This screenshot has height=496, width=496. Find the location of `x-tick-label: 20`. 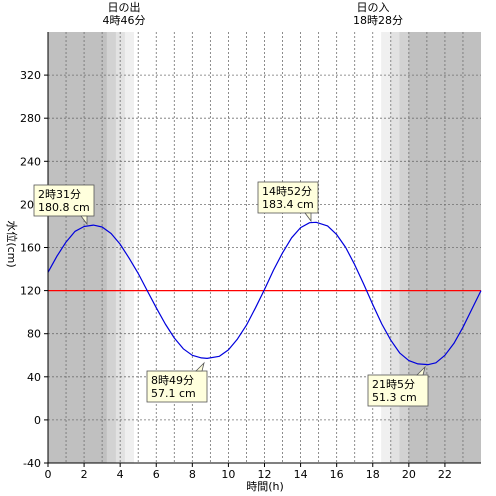

x-tick-label: 20 is located at coordinates (409, 474).